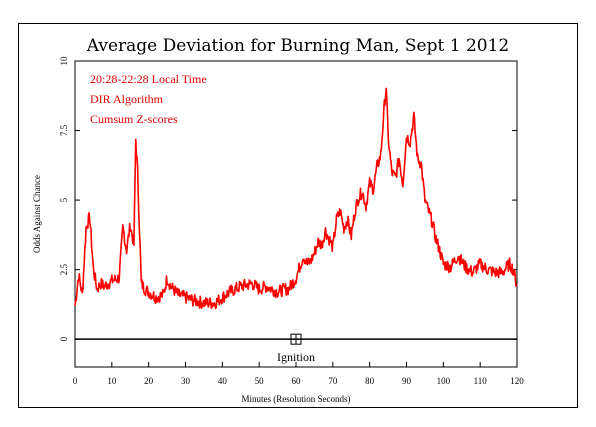  What do you see at coordinates (127, 99) in the screenshot?
I see `annotation-algorithm: DIR Algorithm` at bounding box center [127, 99].